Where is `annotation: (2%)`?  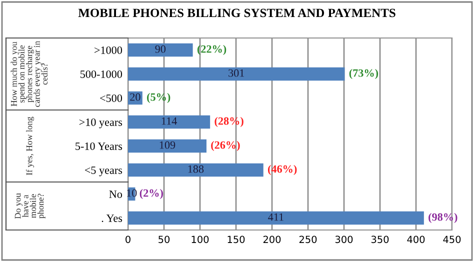
annotation: (2%) is located at coordinates (151, 194).